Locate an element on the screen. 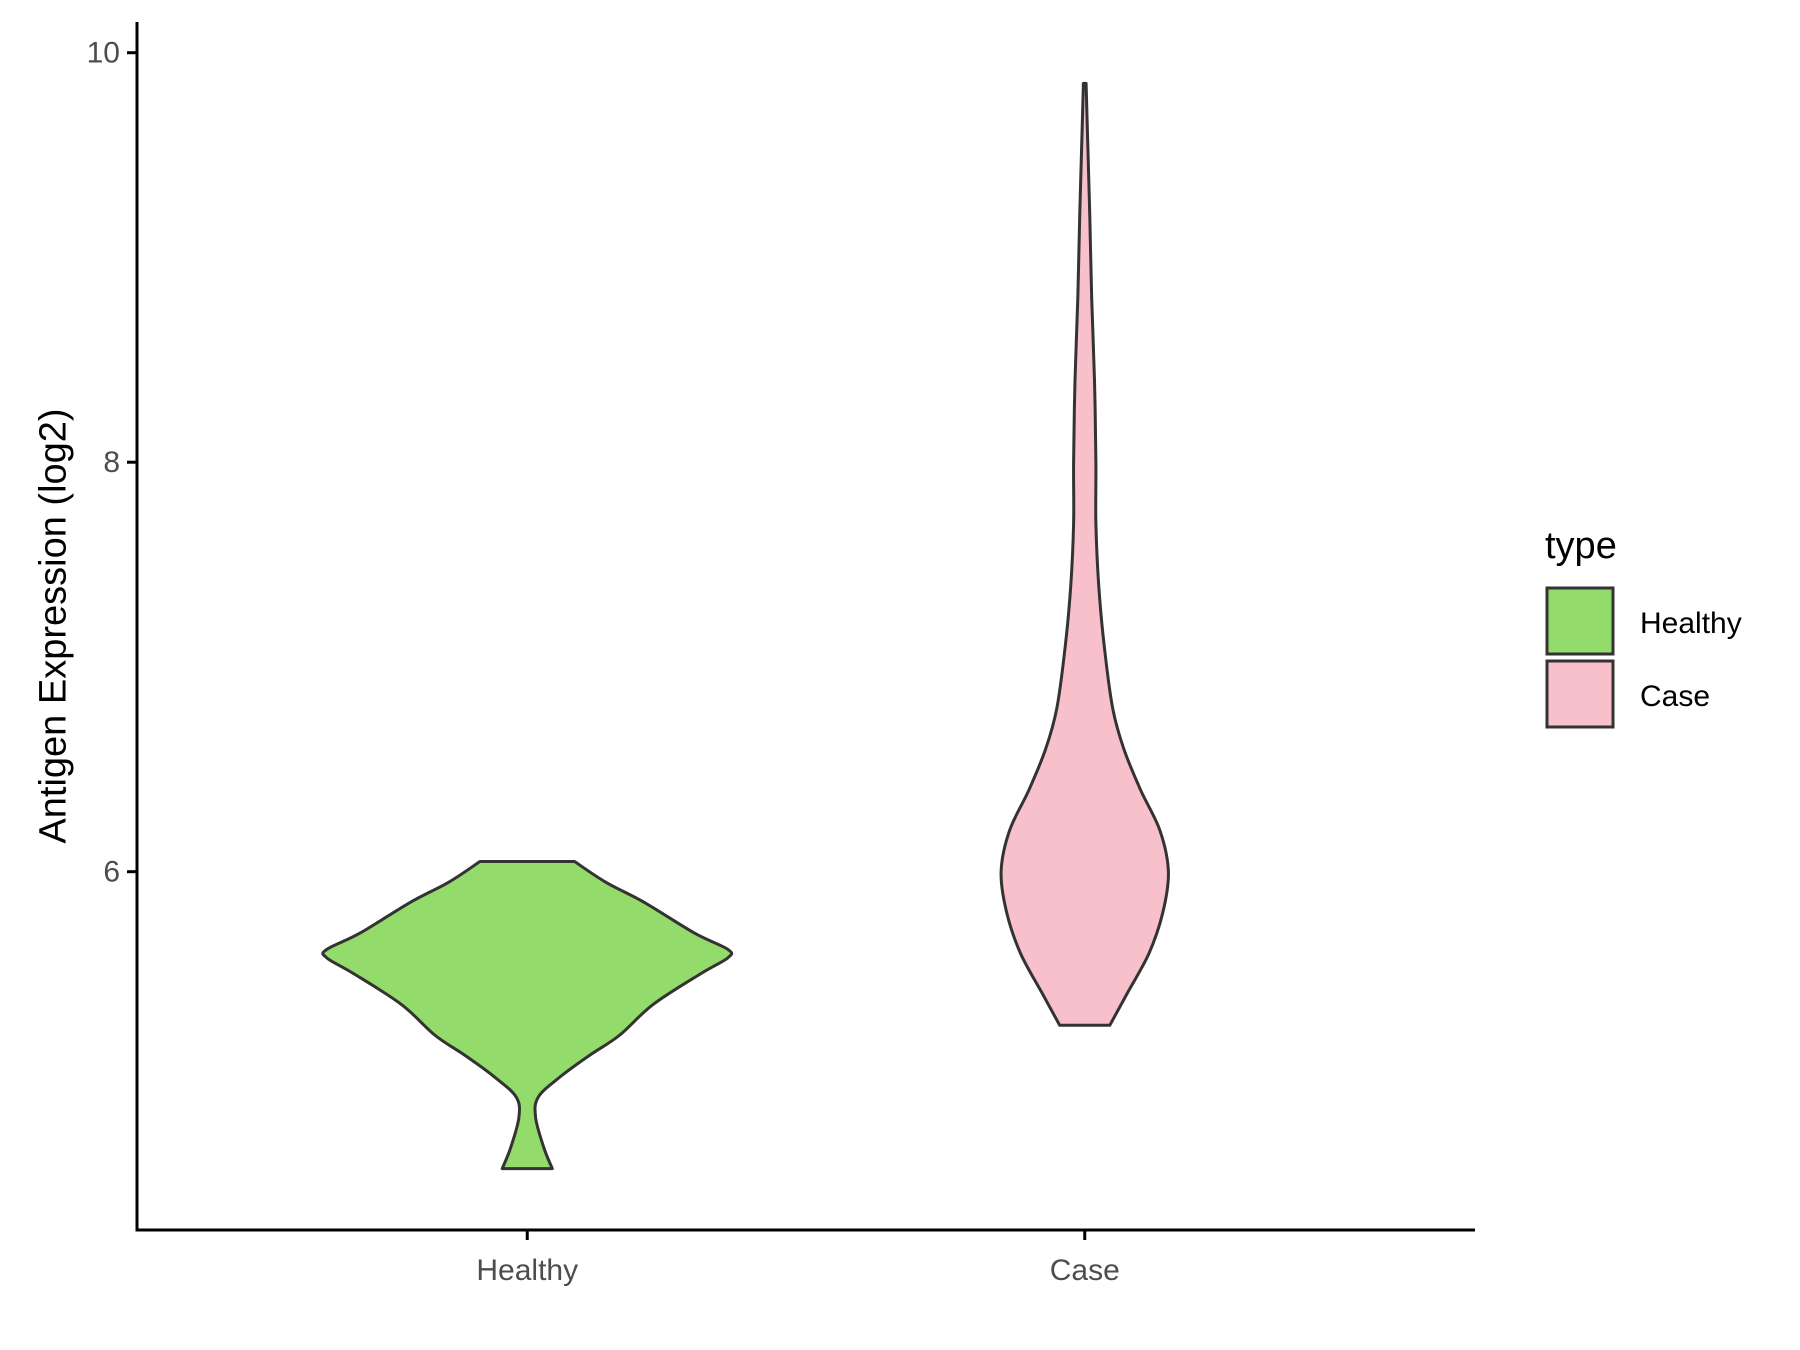 The width and height of the screenshot is (1800, 1350). legend-title: type is located at coordinates (1581, 546).